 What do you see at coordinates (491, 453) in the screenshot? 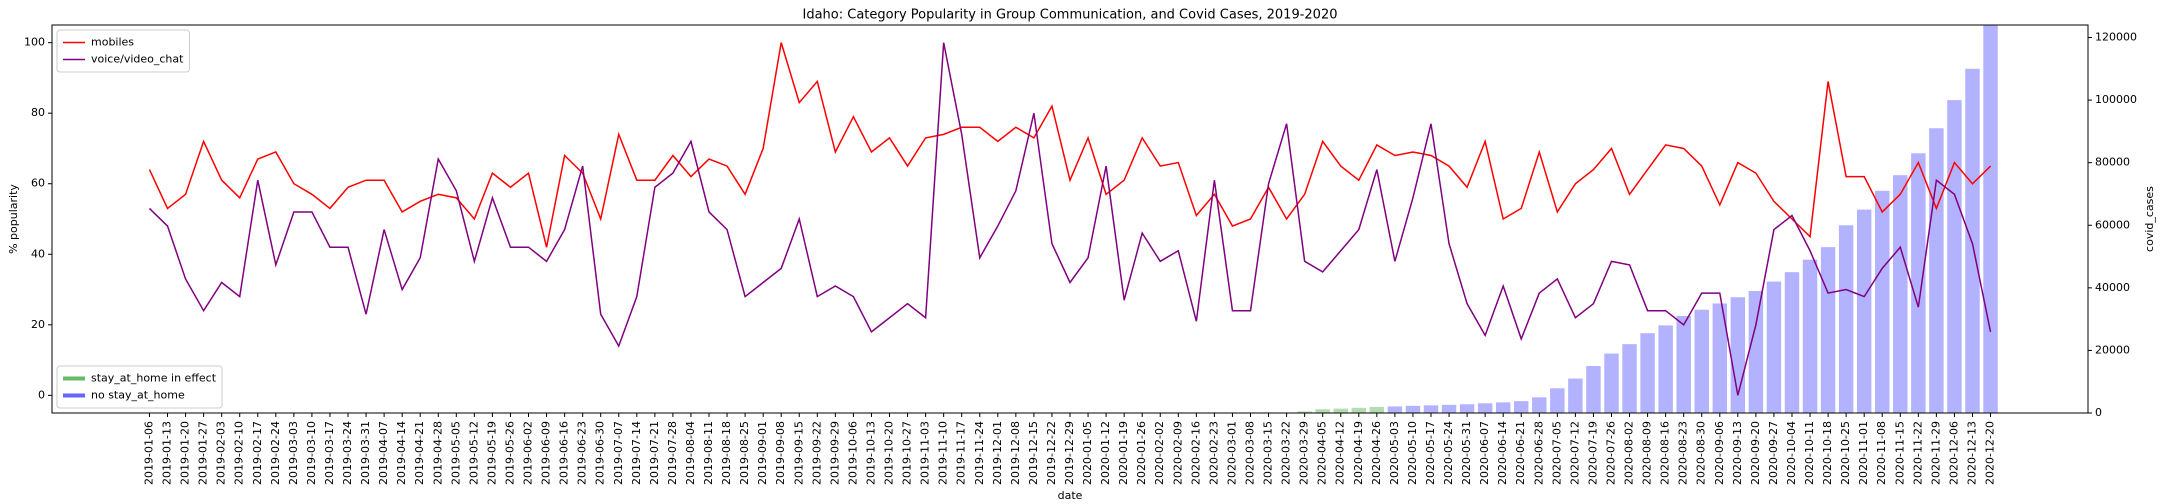
I see `x-tick-label: 2019-05-19` at bounding box center [491, 453].